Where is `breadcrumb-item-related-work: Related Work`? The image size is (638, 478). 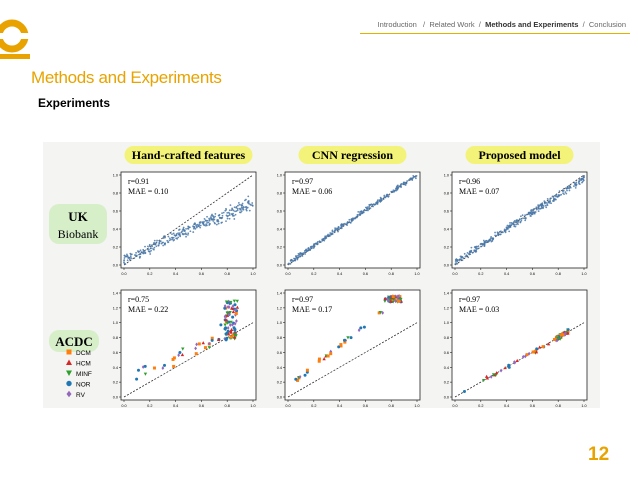 breadcrumb-item-related-work: Related Work is located at coordinates (452, 24).